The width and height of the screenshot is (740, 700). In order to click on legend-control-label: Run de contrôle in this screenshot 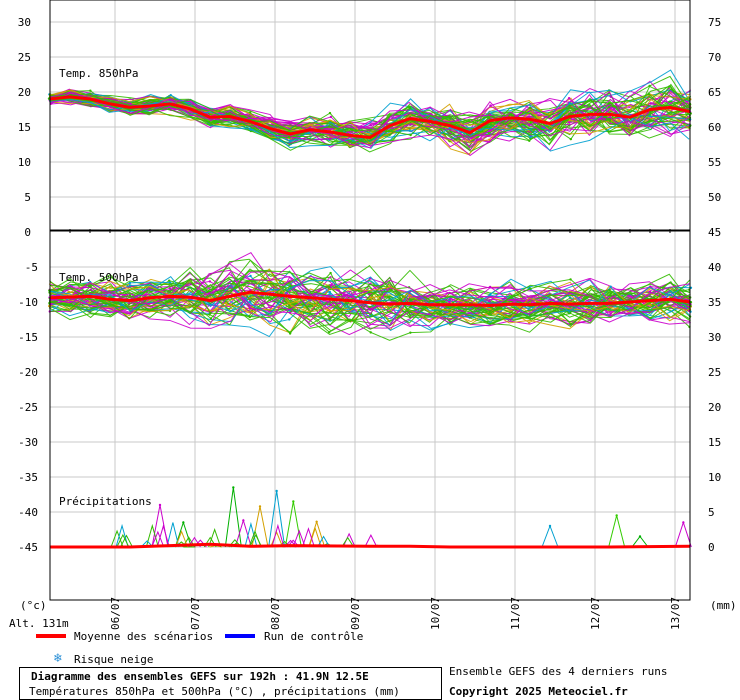, I will do `click(314, 636)`.